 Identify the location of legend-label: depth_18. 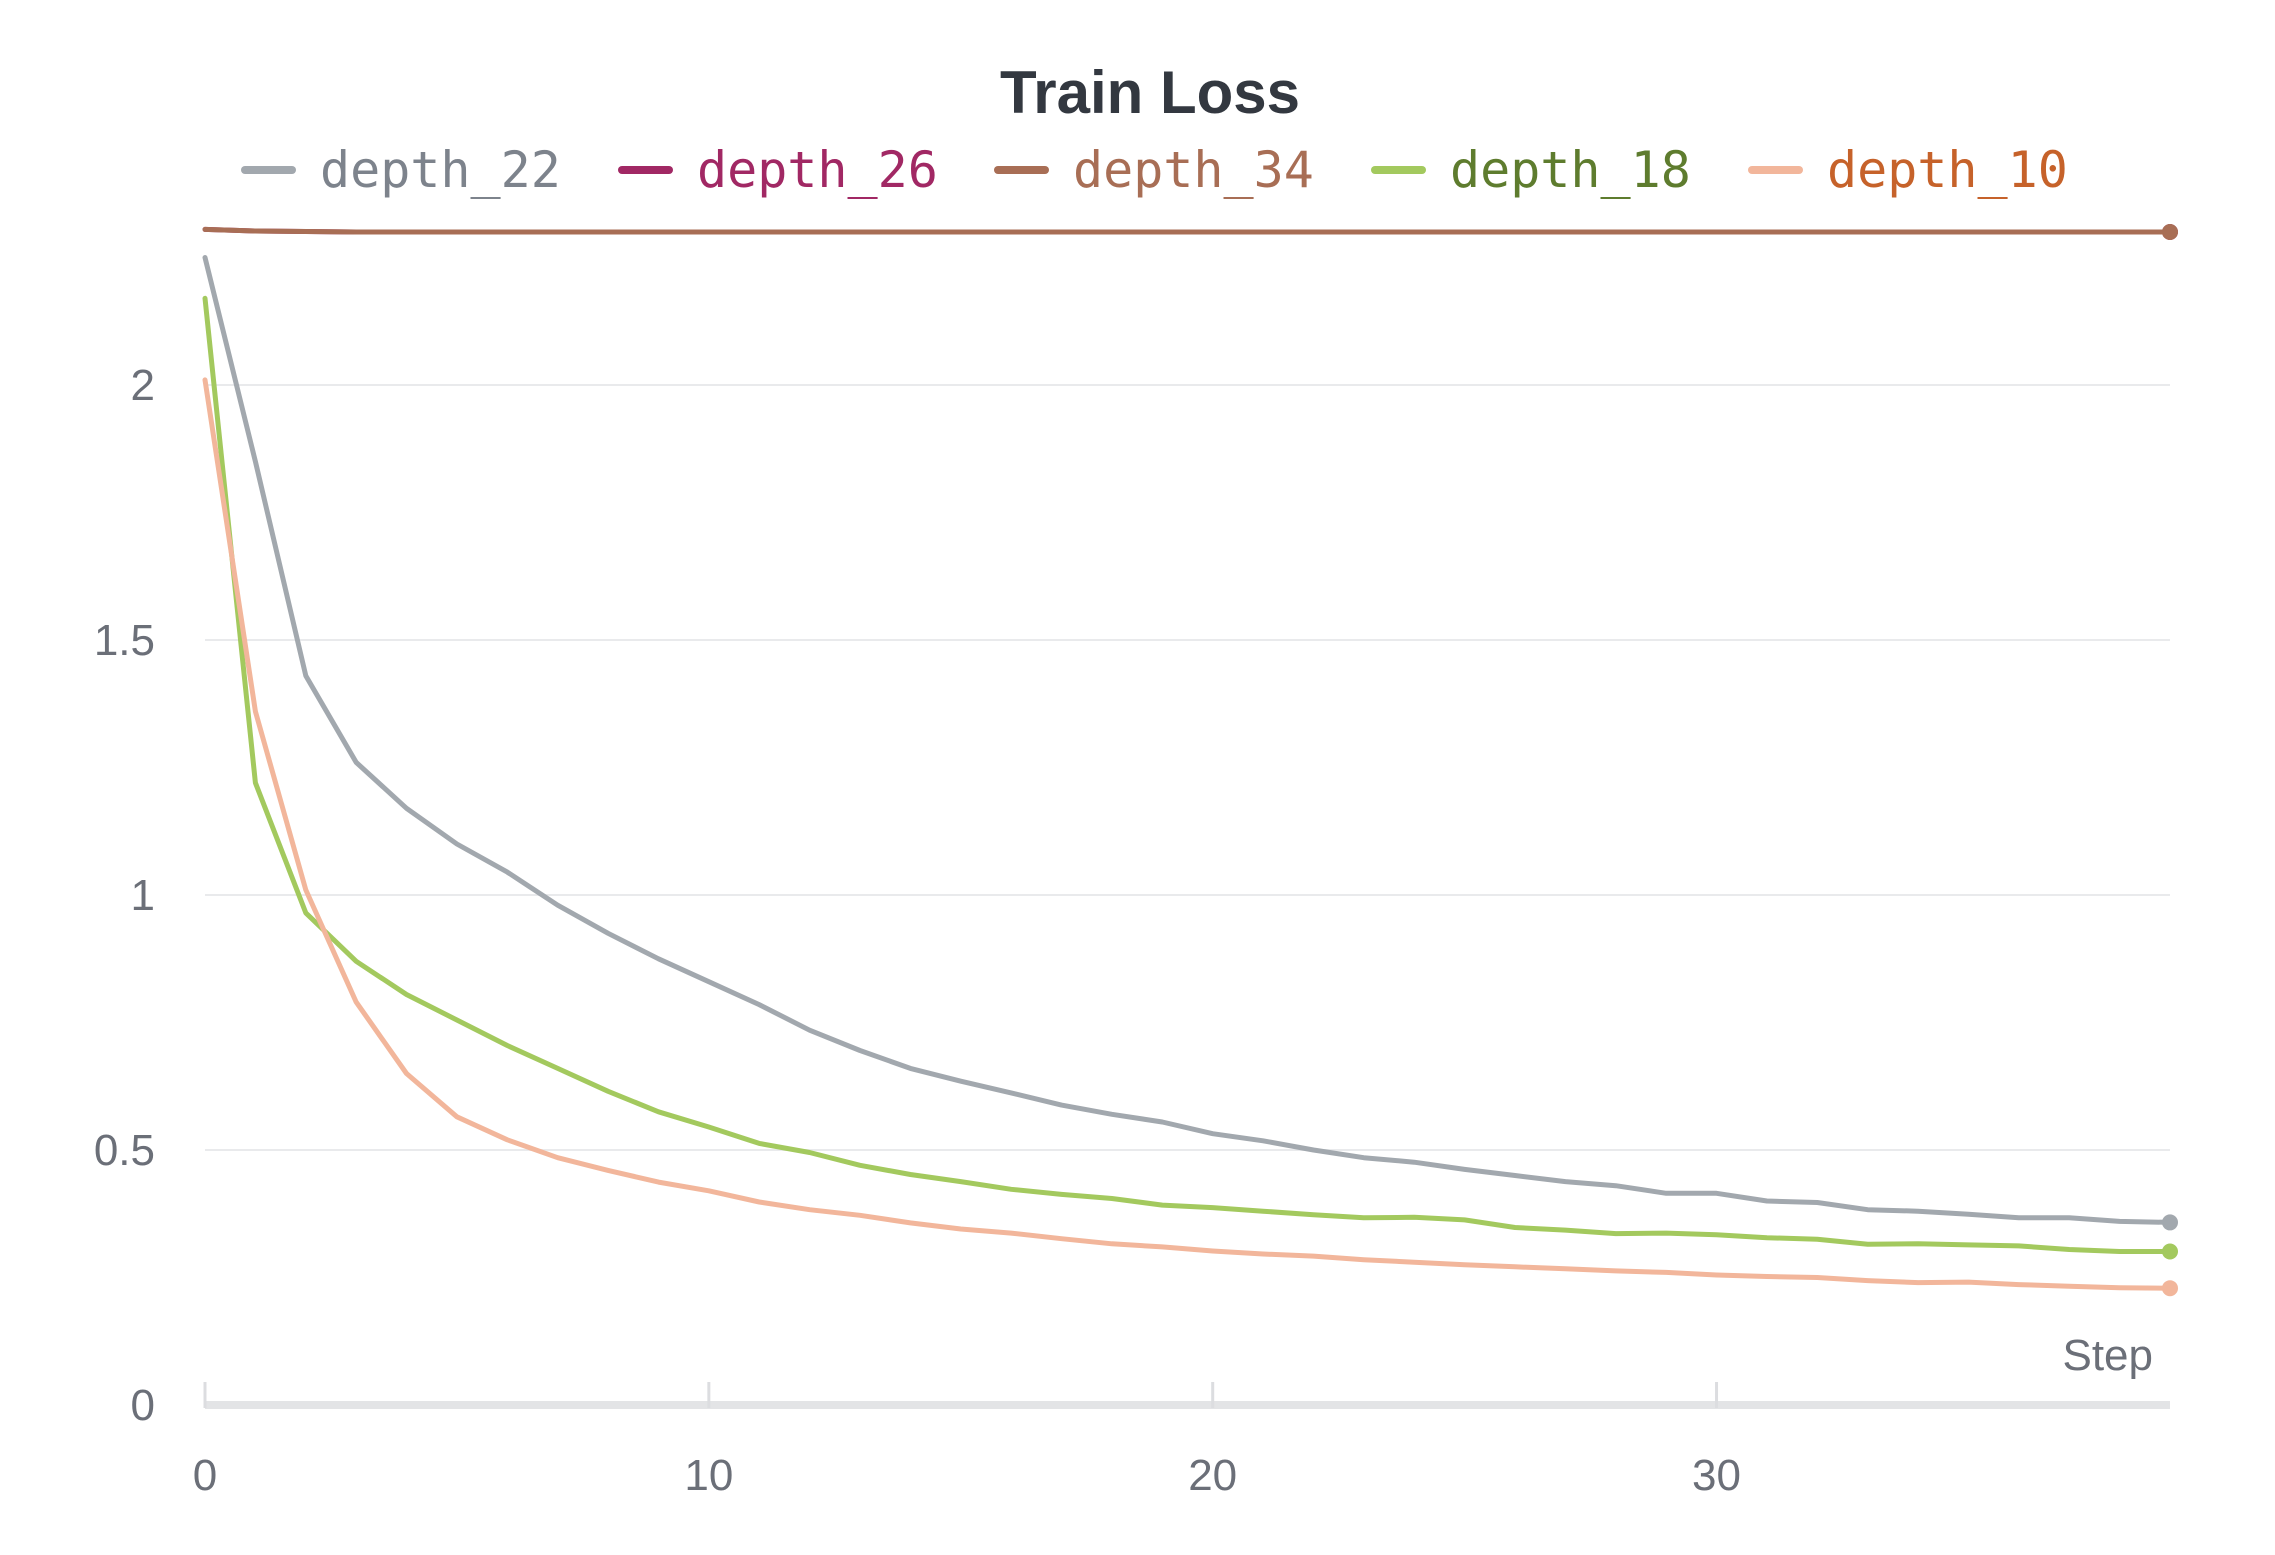
(1570, 170).